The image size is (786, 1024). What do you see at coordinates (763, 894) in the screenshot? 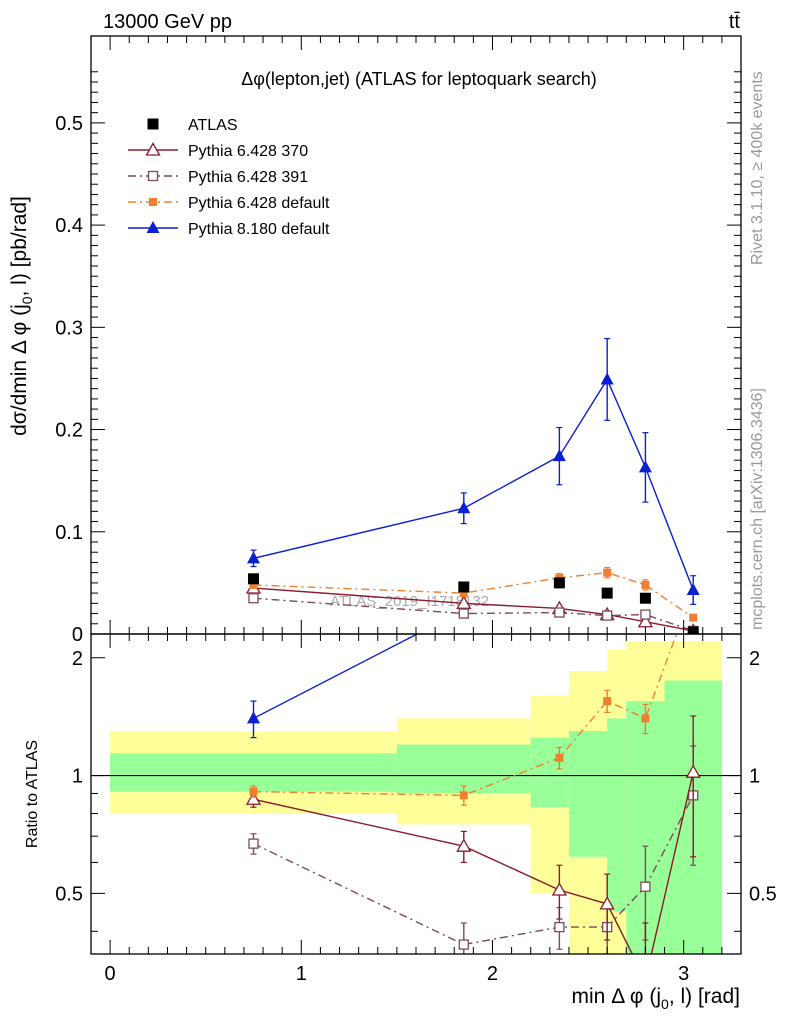
I see `ratio-y-tick-label-right: 0.5` at bounding box center [763, 894].